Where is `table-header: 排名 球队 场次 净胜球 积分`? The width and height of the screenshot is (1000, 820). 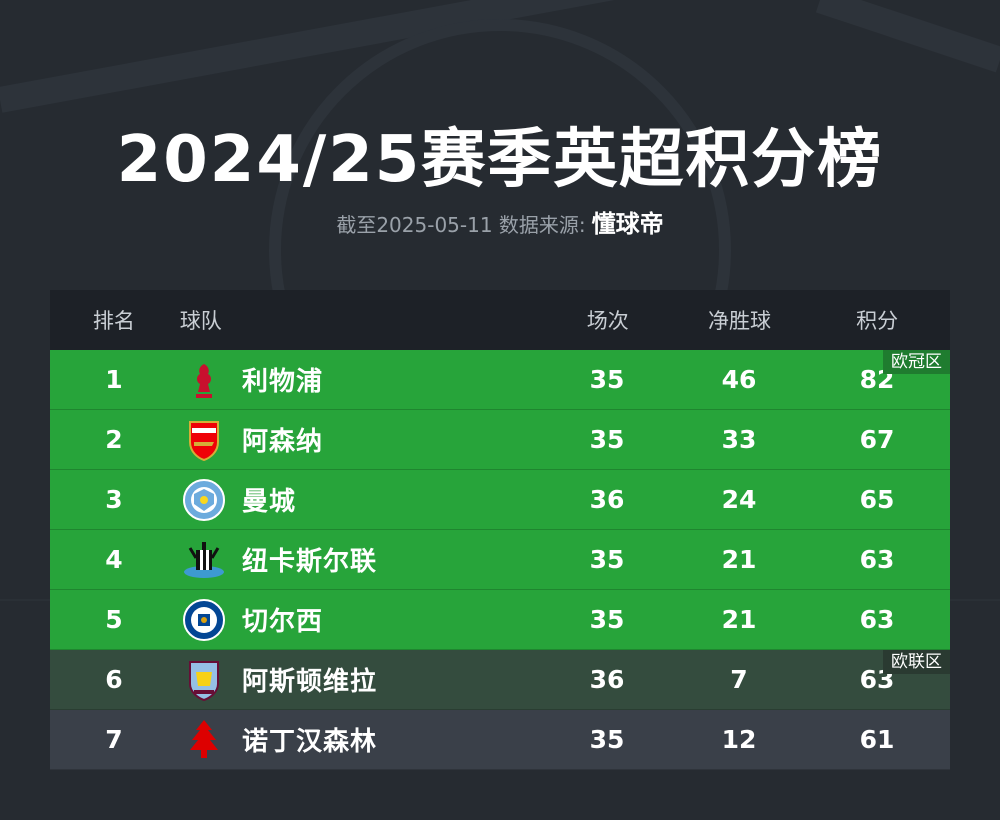
table-header: 排名 球队 场次 净胜球 积分 is located at coordinates (500, 320).